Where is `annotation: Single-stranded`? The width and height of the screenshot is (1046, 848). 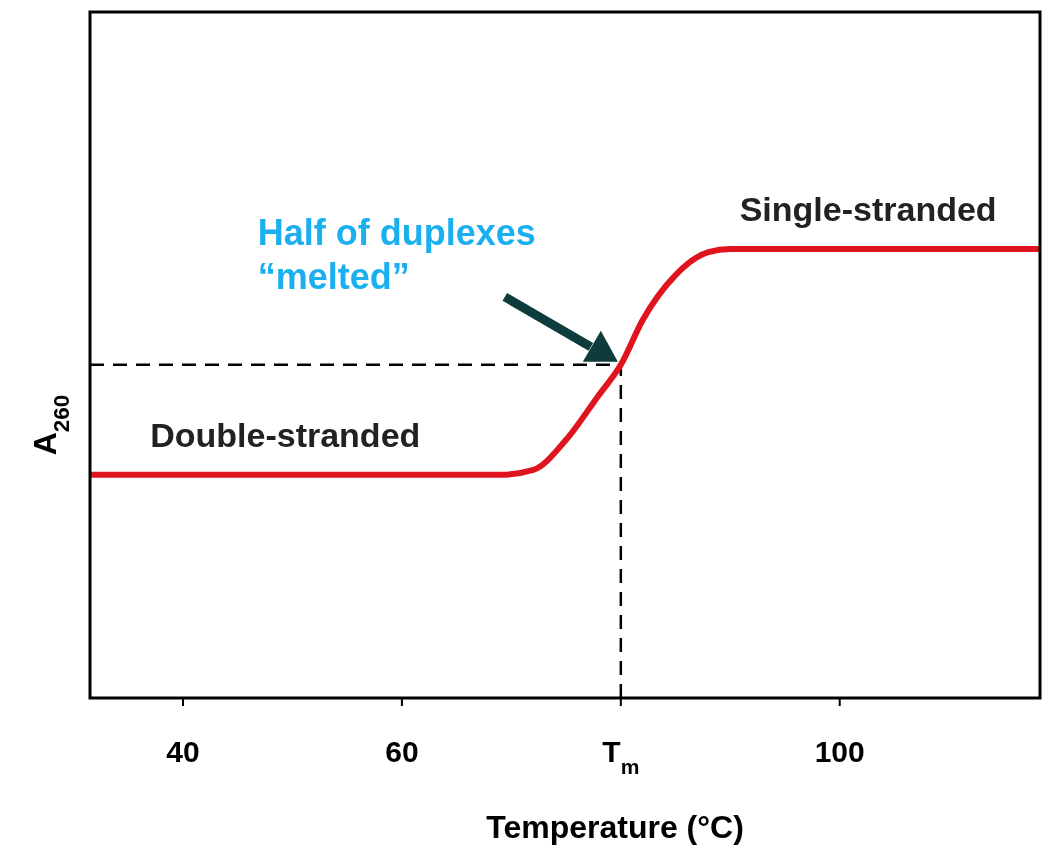
annotation: Single-stranded is located at coordinates (868, 209).